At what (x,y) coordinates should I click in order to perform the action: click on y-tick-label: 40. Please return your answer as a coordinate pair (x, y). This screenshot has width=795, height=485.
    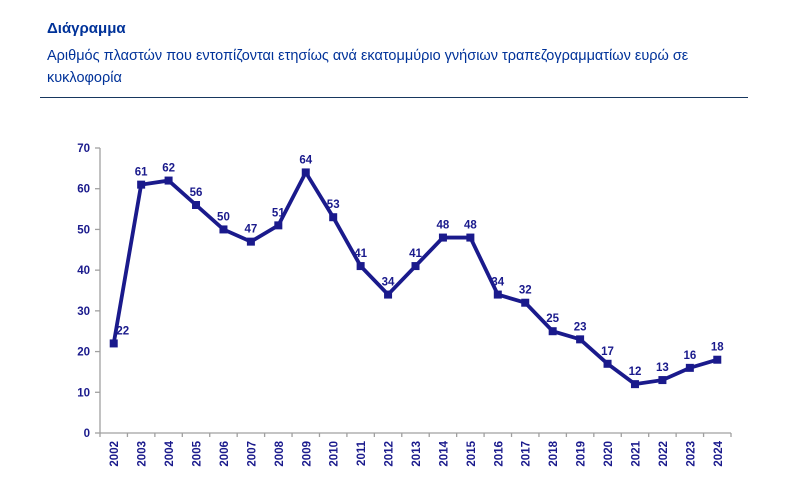
    Looking at the image, I should click on (83, 271).